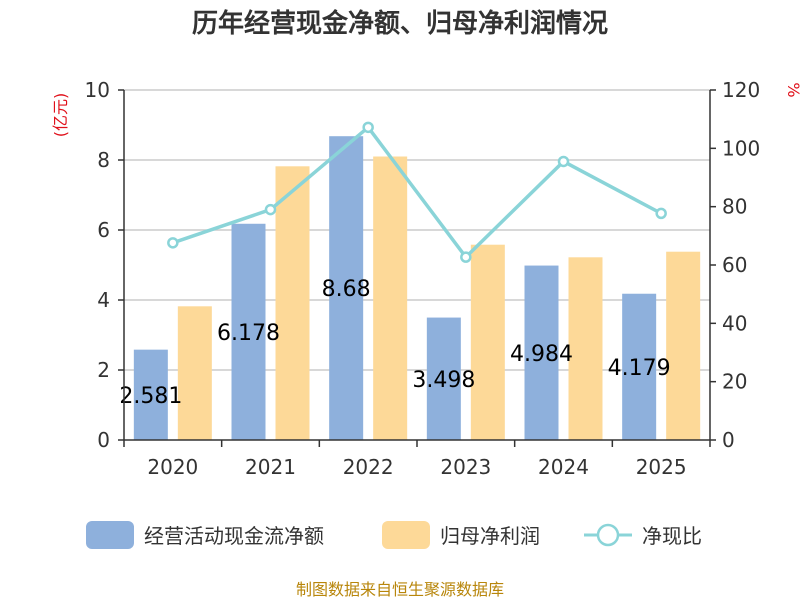  I want to click on ratio-series-line, so click(417, 192).